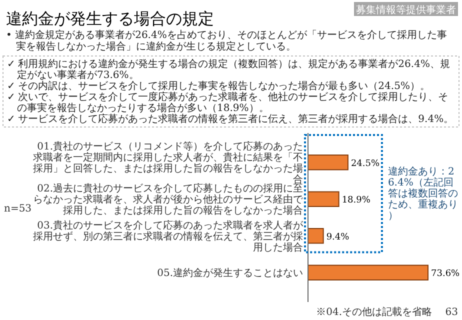 This screenshot has width=462, height=320. What do you see at coordinates (228, 69) in the screenshot?
I see `text: ✓ 利用規約における違約金が発生する場合の規定（複数回答）は、規定がある事業者が26.4%、規定がない事業者が73.6%。` at bounding box center [228, 69].